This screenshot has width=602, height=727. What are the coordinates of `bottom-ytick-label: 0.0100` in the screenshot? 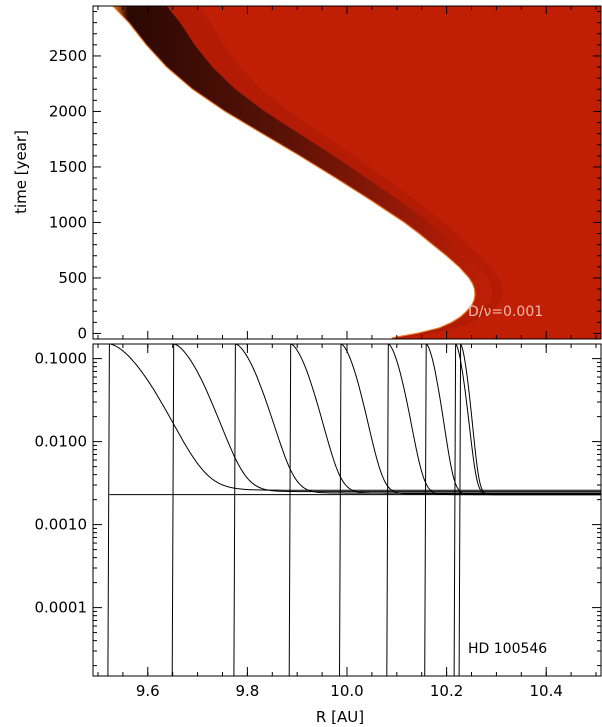 It's located at (61, 442).